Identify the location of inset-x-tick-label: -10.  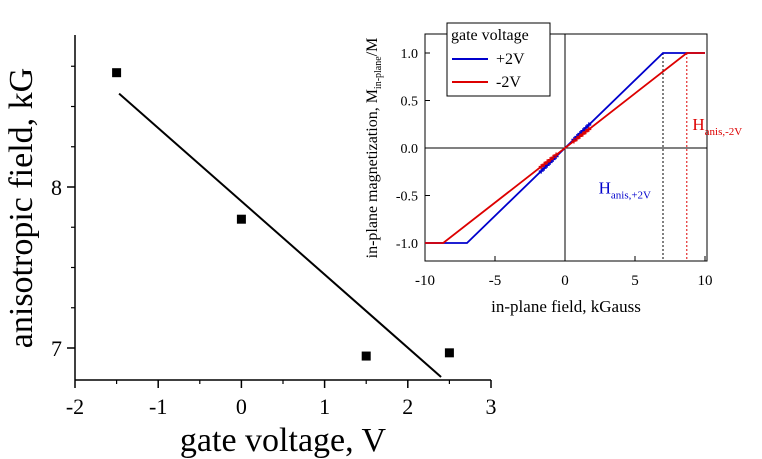
(425, 281).